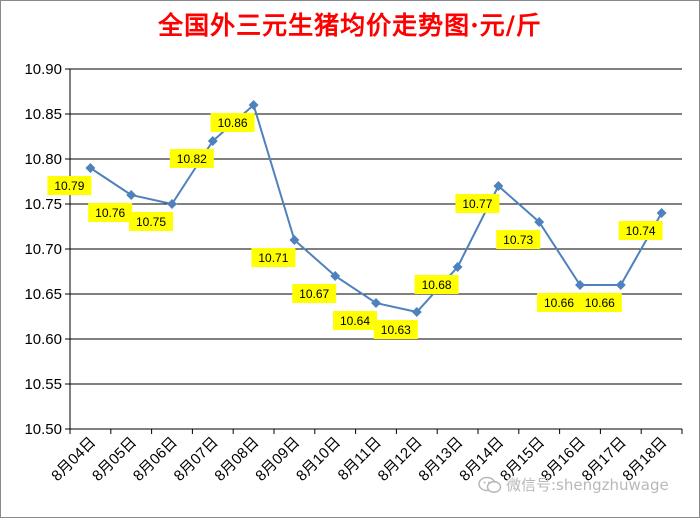 Image resolution: width=700 pixels, height=518 pixels. What do you see at coordinates (400, 459) in the screenshot?
I see `x-tick-label: 8月12日` at bounding box center [400, 459].